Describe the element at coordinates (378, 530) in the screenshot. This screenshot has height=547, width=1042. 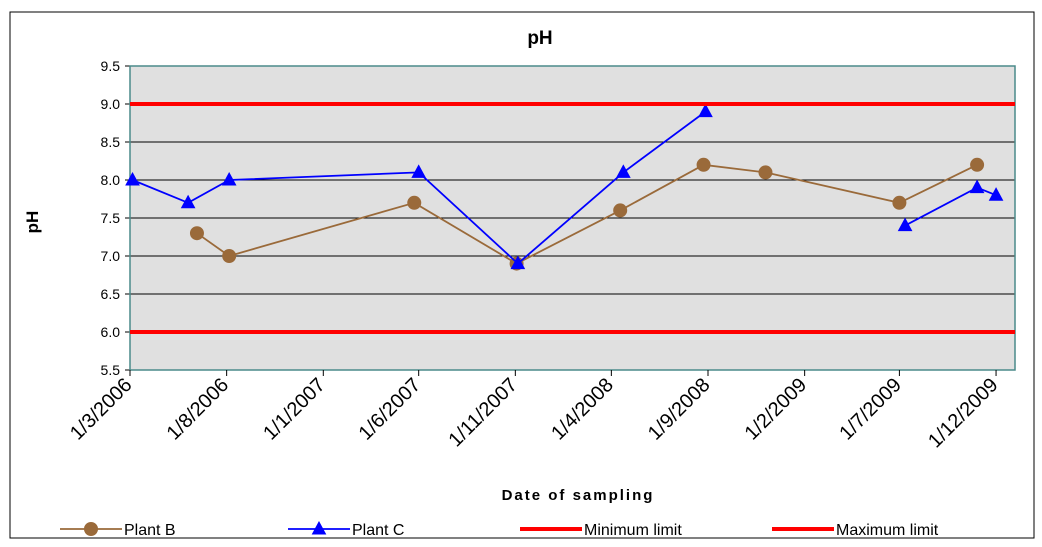
I see `legend-label: Plant C` at that location.